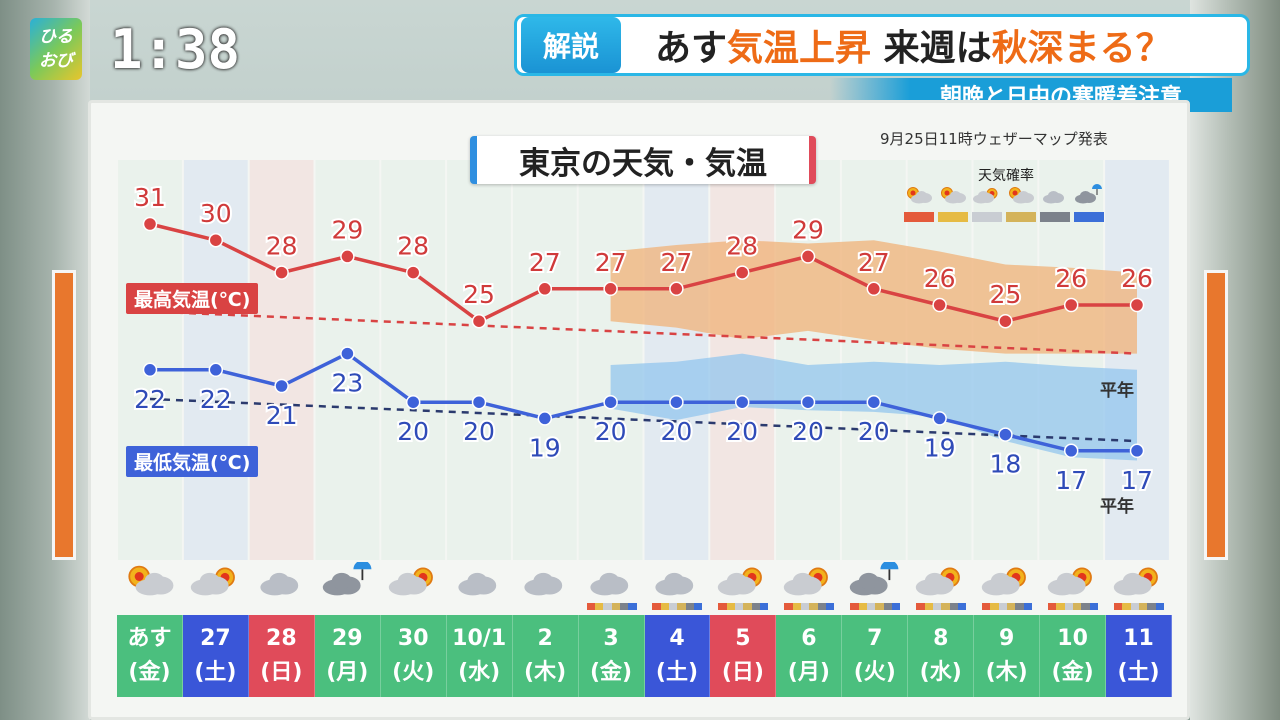 Image resolution: width=1280 pixels, height=720 pixels. What do you see at coordinates (994, 139) in the screenshot?
I see `issued-note: 9月25日11時ウェザーマップ発表` at bounding box center [994, 139].